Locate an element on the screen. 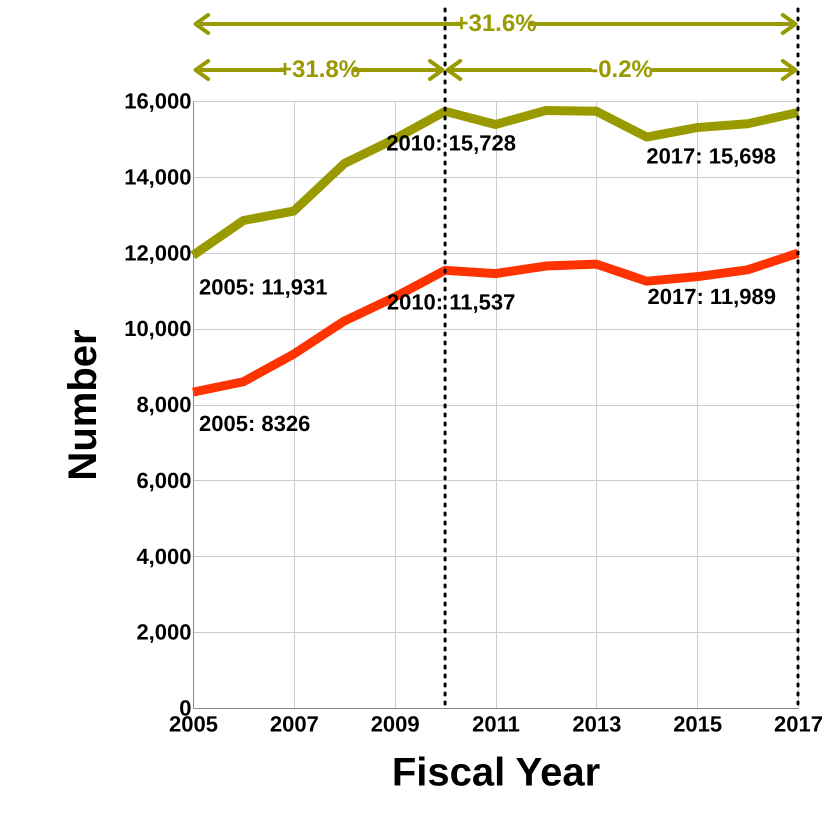 The image size is (836, 831). y-tick-label: 14,000 is located at coordinates (158, 177).